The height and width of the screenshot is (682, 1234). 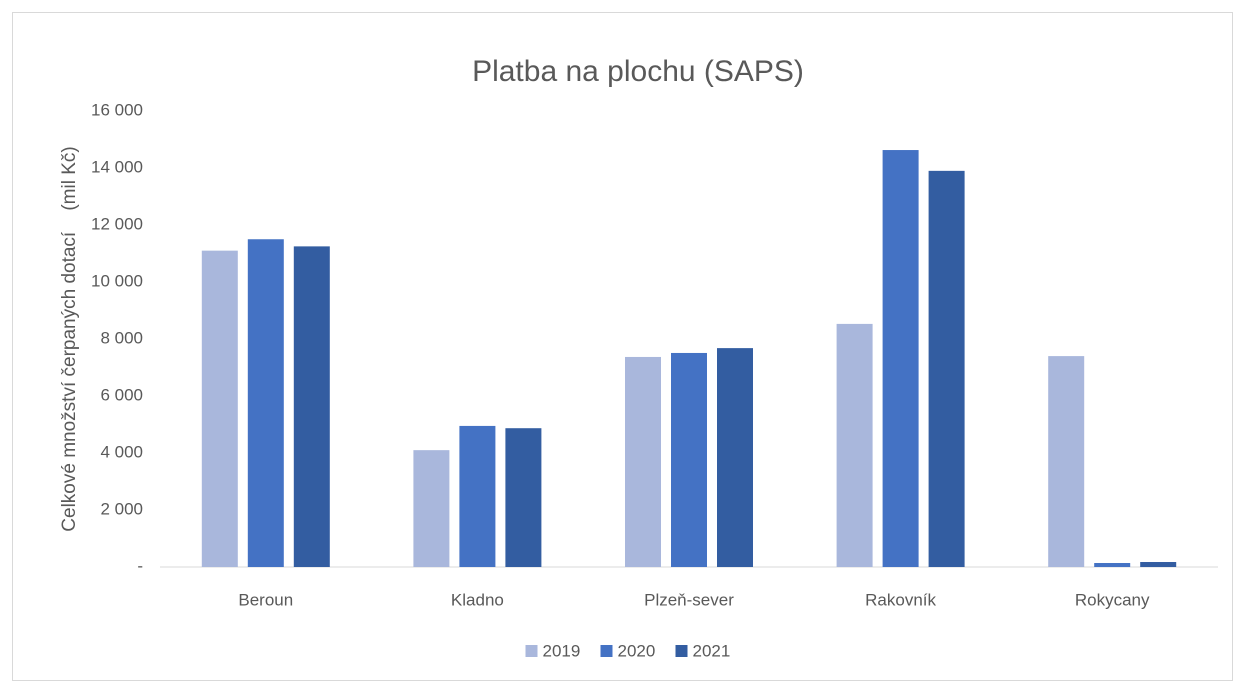 I want to click on y-tick-label: -, so click(x=140, y=565).